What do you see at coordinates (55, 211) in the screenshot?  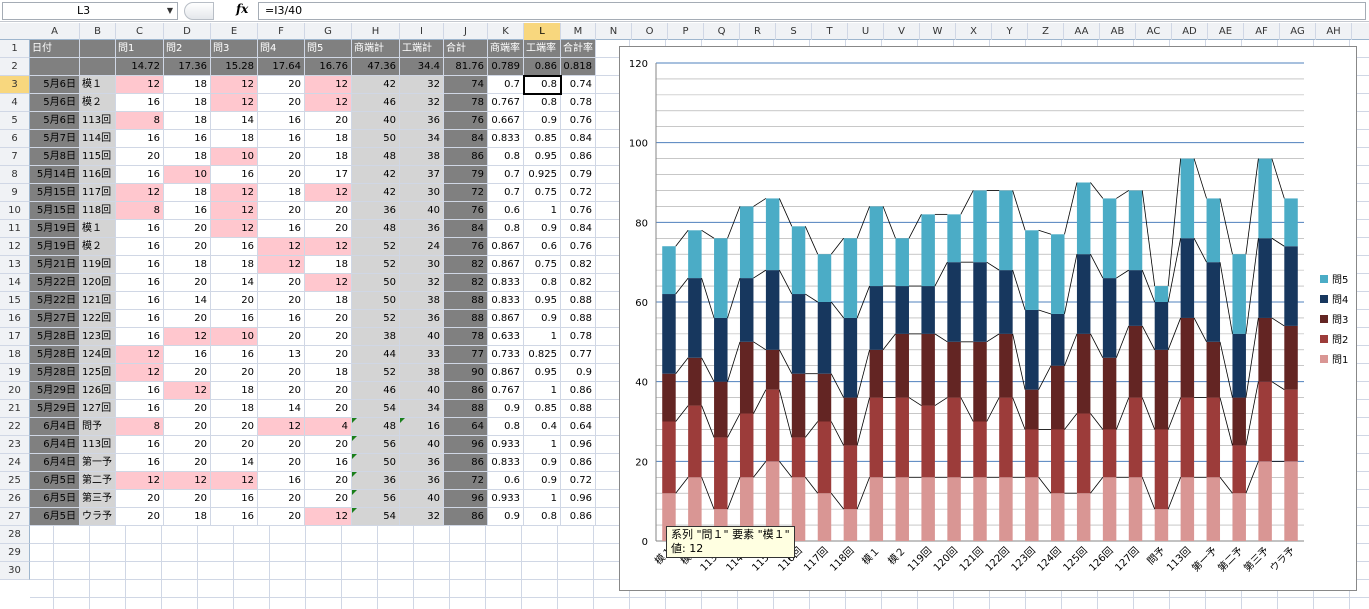 I see `table-cell: 5月15日` at bounding box center [55, 211].